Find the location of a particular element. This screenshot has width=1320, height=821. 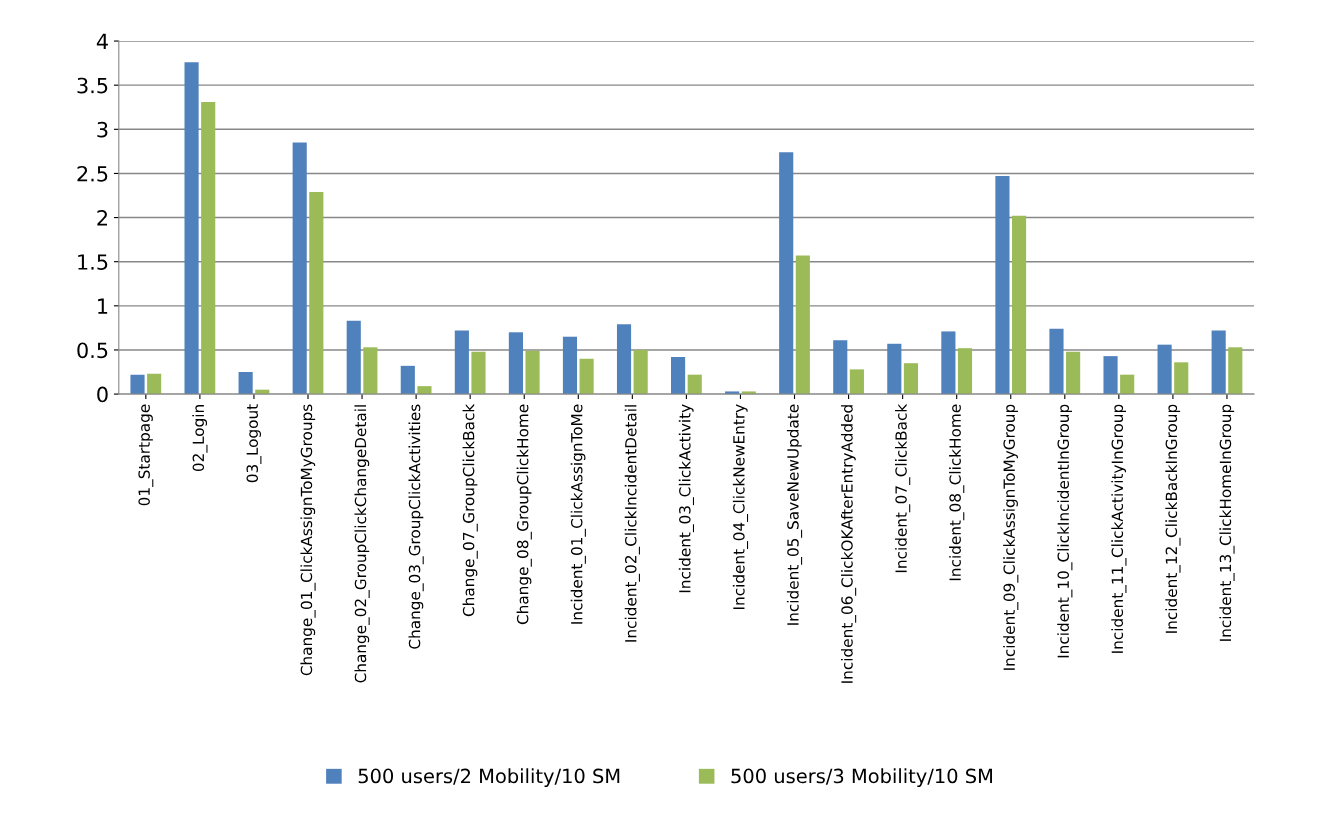

x-tick-label: 01_Startpage is located at coordinates (146, 455).